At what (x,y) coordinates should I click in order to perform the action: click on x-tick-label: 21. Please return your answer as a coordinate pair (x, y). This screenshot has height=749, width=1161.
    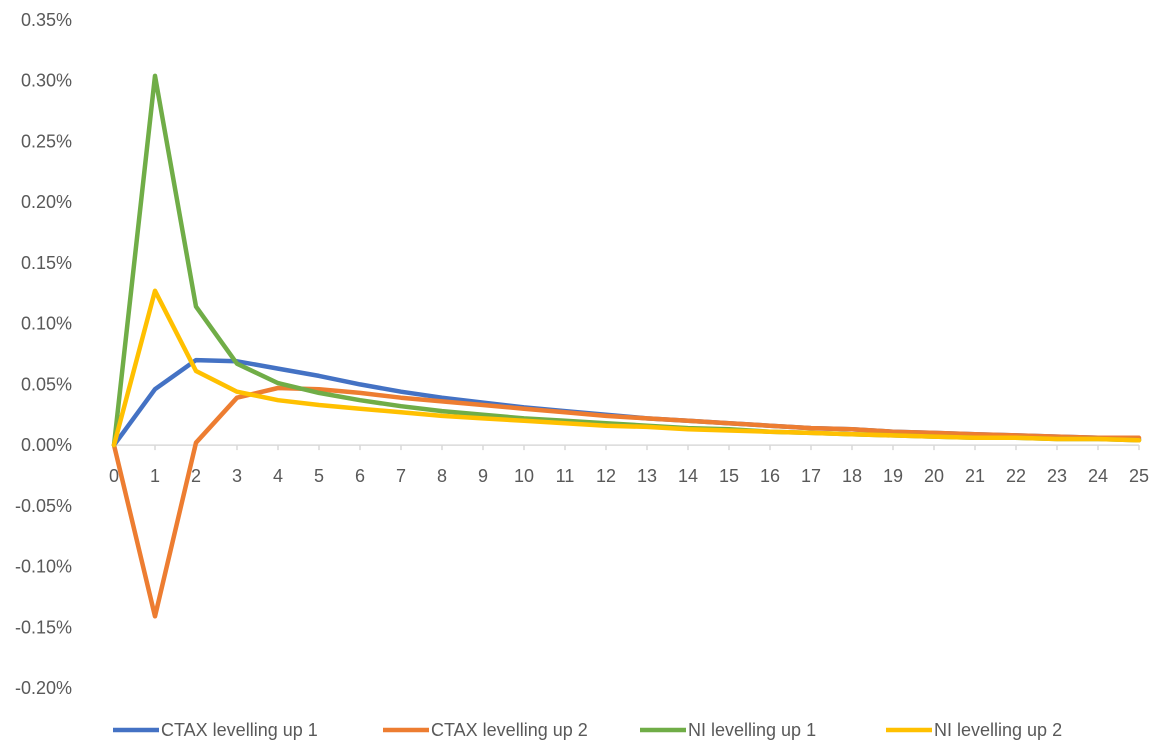
    Looking at the image, I should click on (975, 476).